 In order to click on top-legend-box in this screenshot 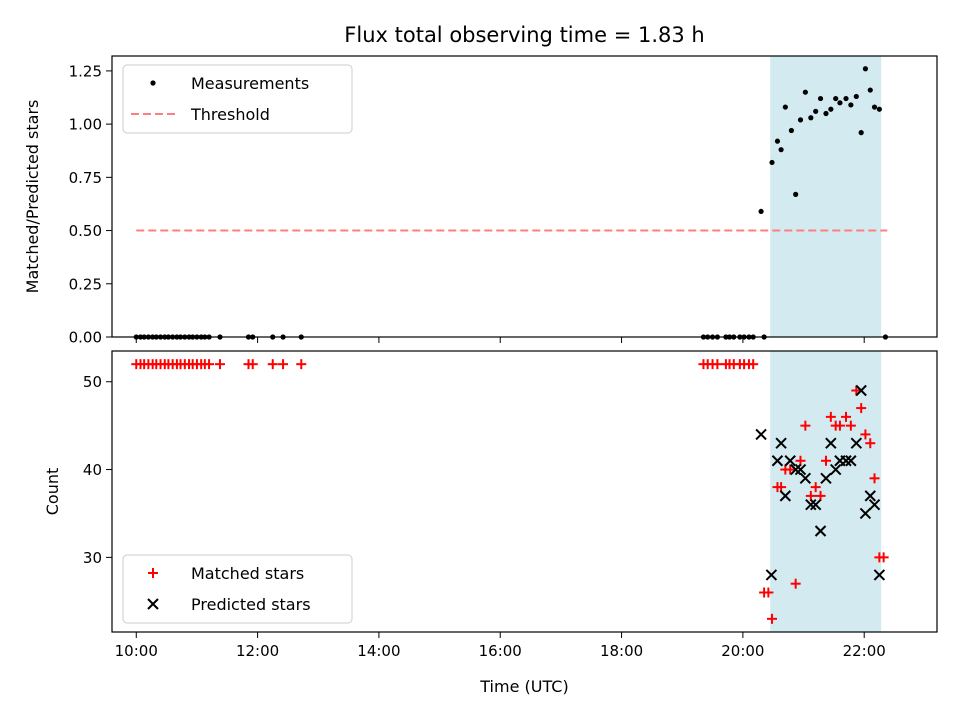, I will do `click(237, 99)`.